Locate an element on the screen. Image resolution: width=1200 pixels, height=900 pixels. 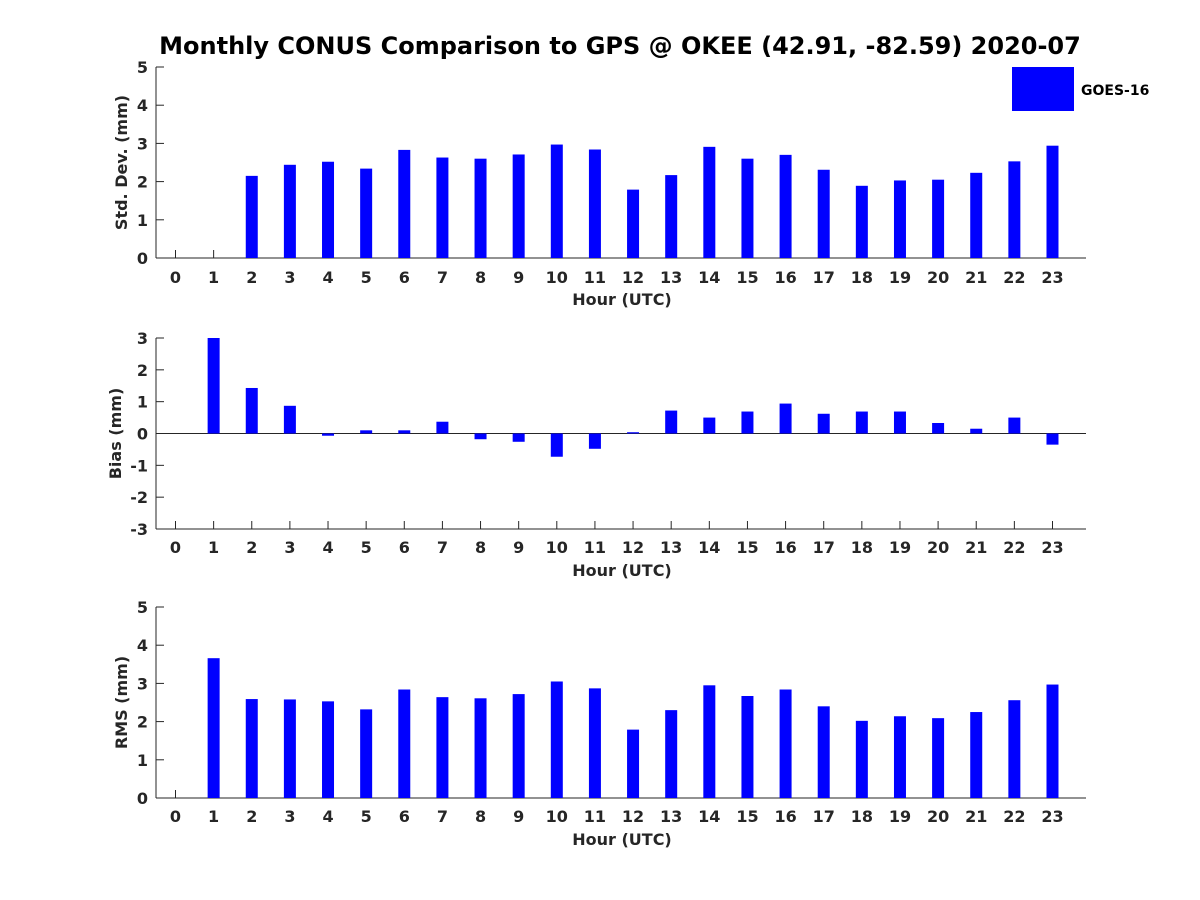
y-axis-label: Std. Dev. (mm) is located at coordinates (121, 162).